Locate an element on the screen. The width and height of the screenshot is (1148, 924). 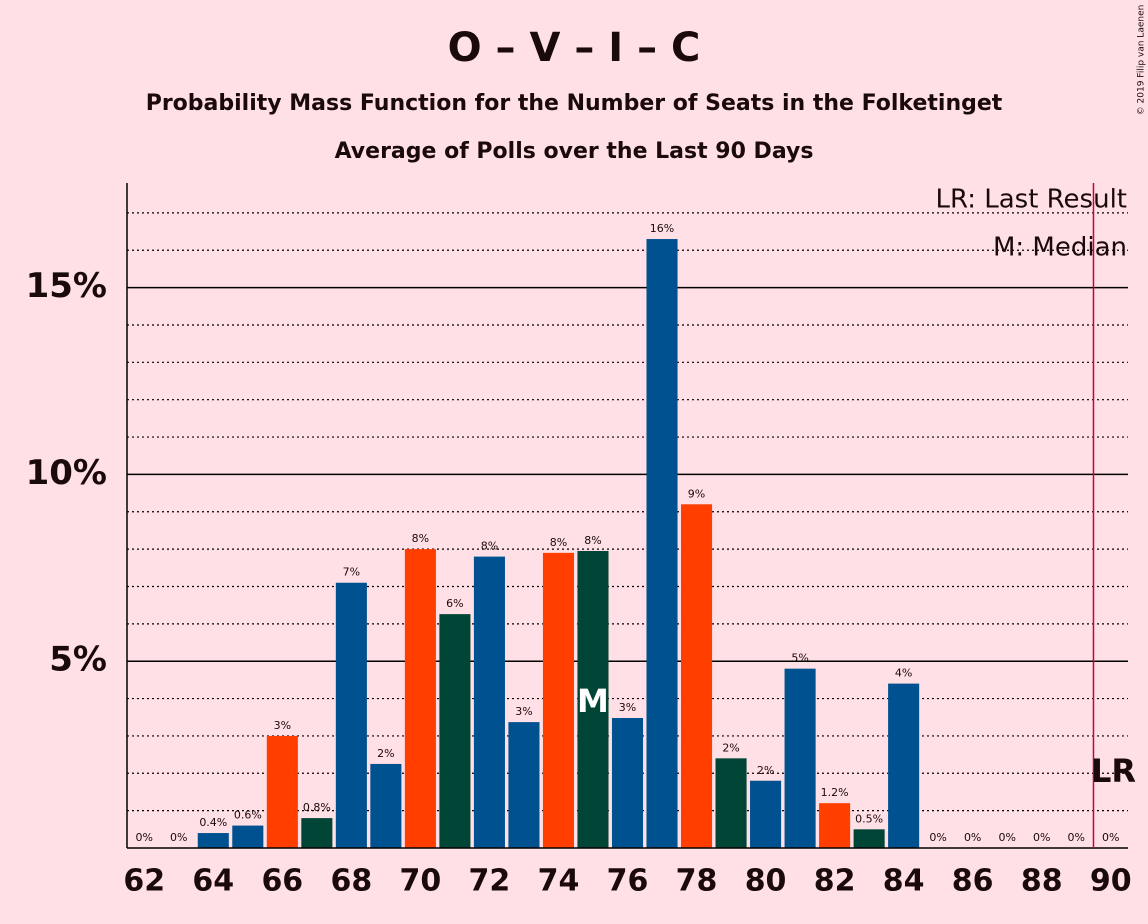
credit: © 2019 Filip van Laenen is located at coordinates (1142, 60).